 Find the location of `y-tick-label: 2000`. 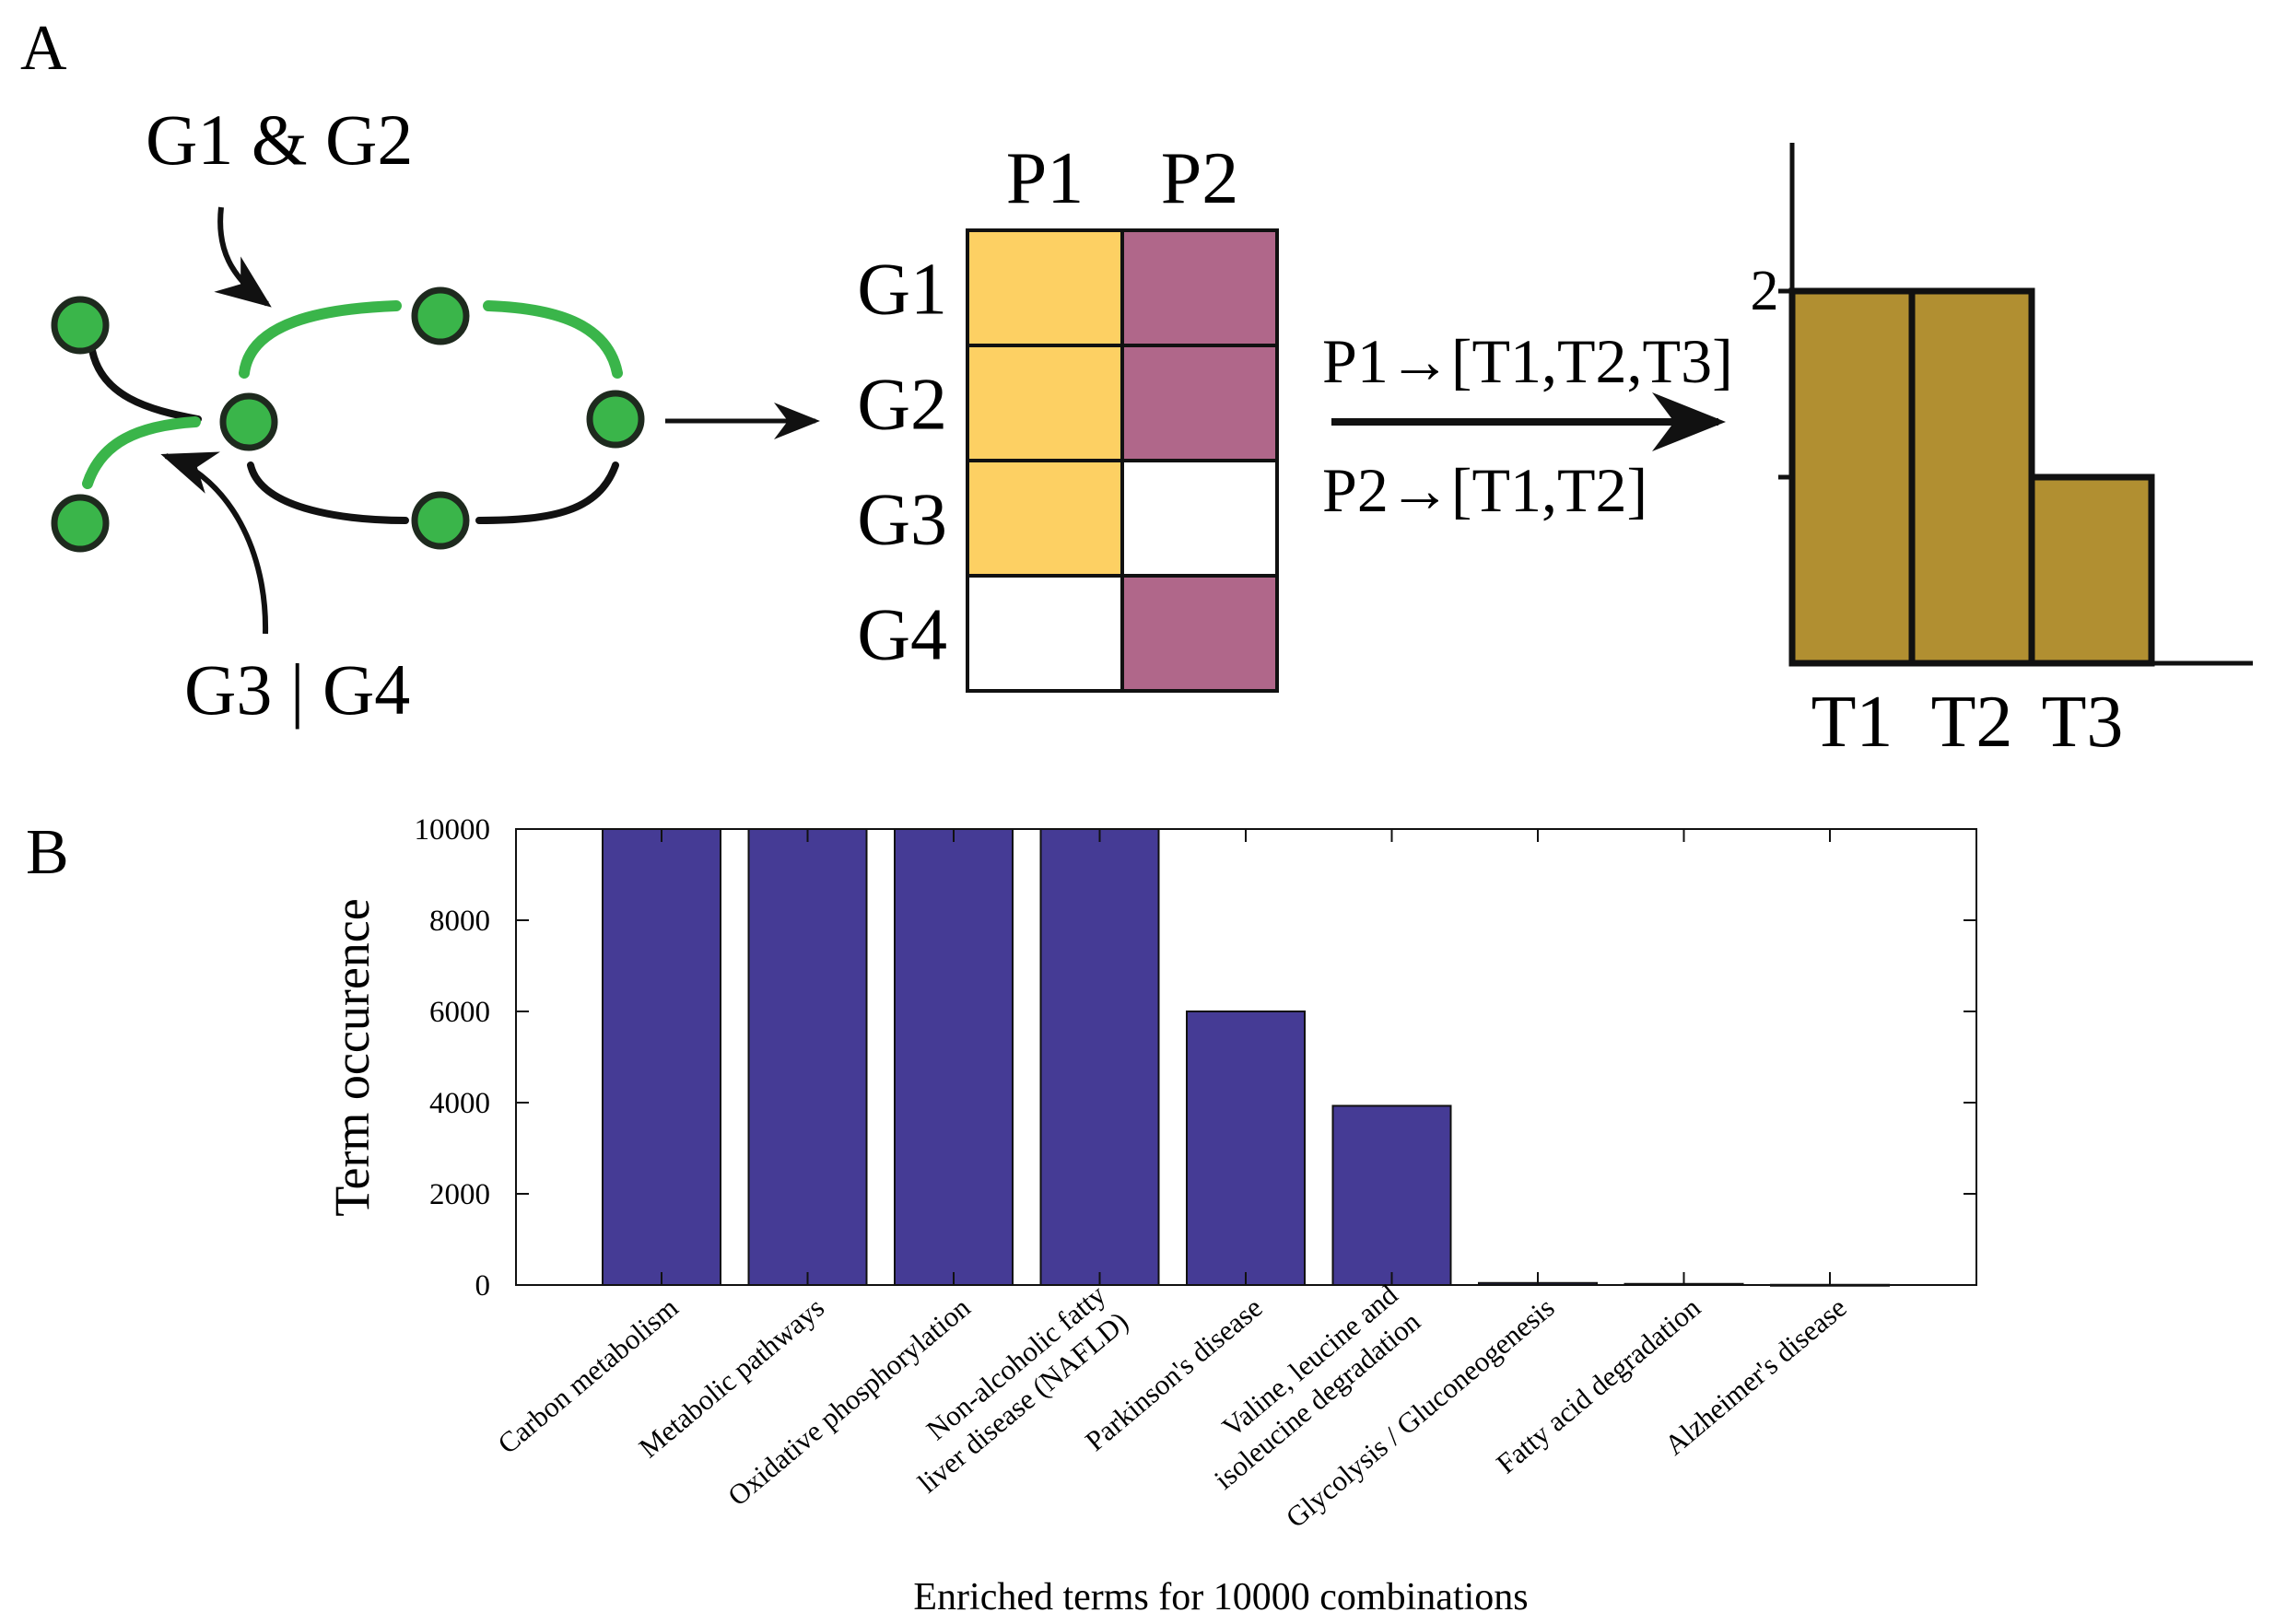

y-tick-label: 2000 is located at coordinates (459, 1194).